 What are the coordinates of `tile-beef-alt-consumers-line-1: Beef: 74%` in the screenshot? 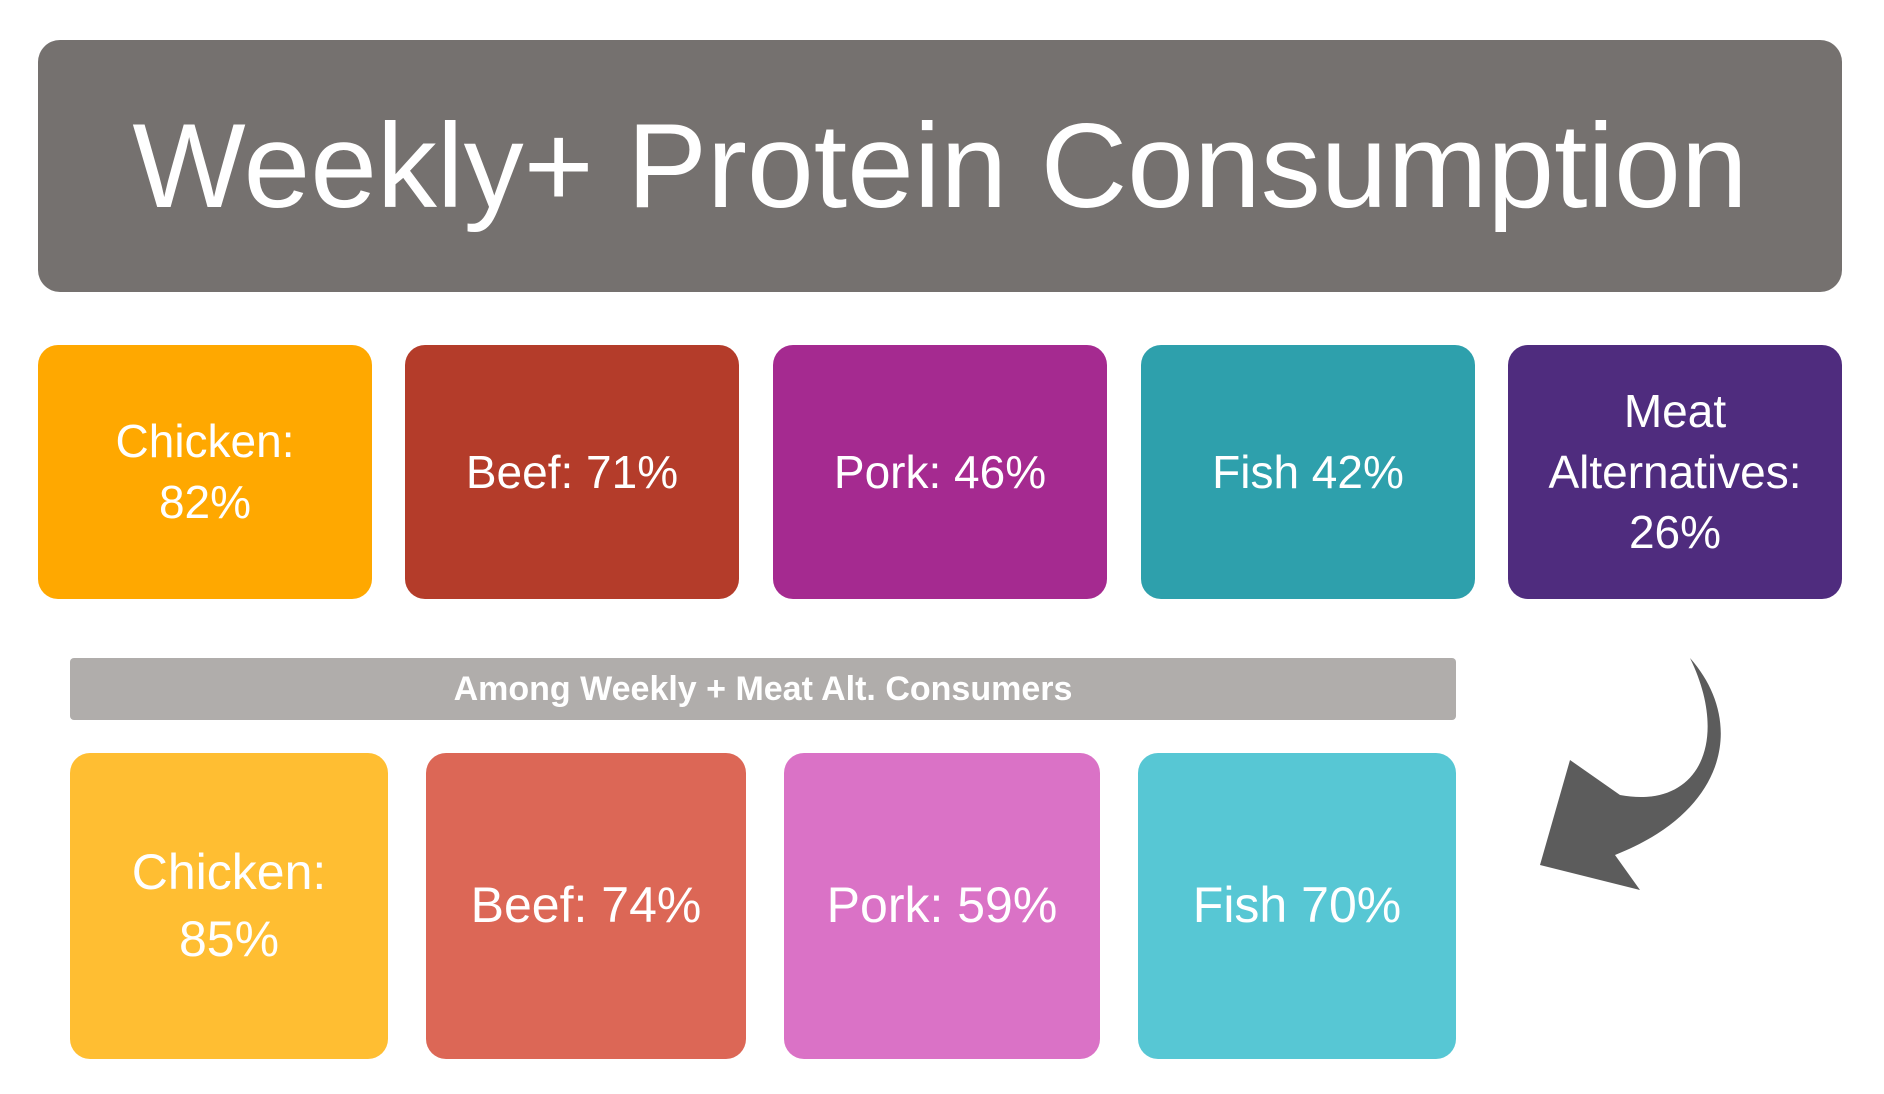 It's located at (586, 905).